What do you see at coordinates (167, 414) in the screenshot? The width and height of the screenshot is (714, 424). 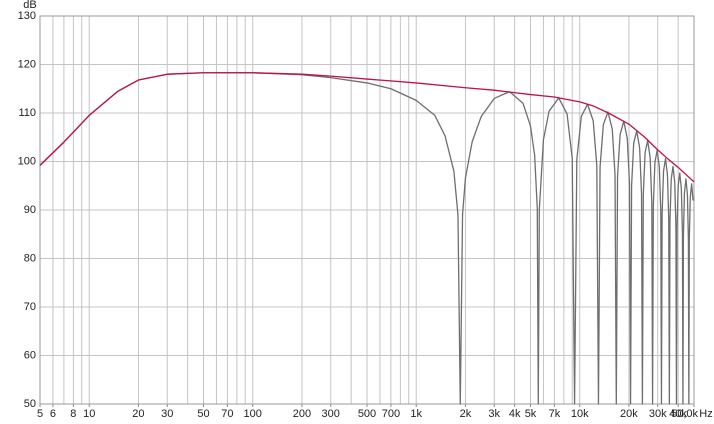 I see `x-tick-label: 30` at bounding box center [167, 414].